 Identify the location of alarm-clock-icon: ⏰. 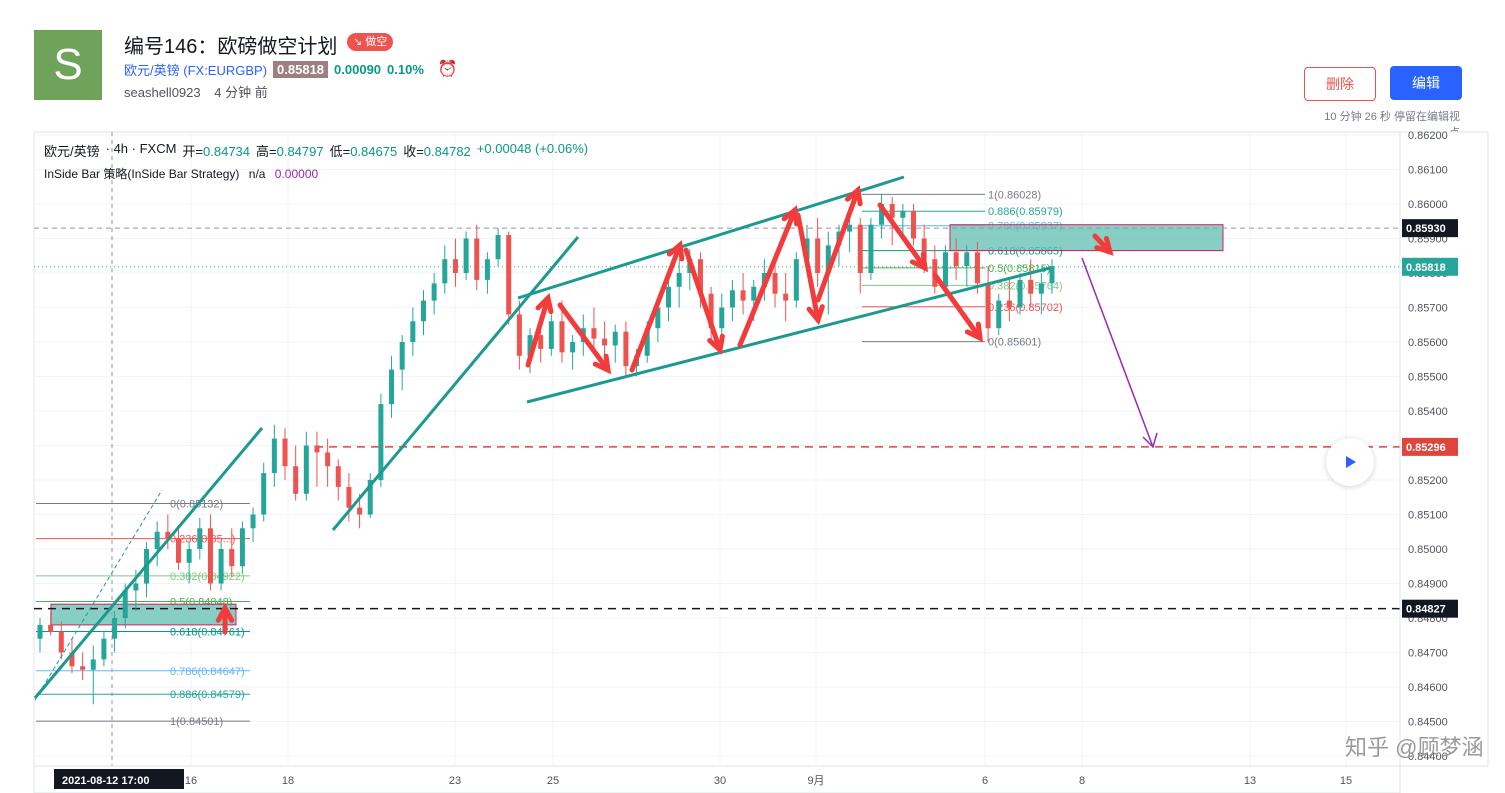
(447, 69).